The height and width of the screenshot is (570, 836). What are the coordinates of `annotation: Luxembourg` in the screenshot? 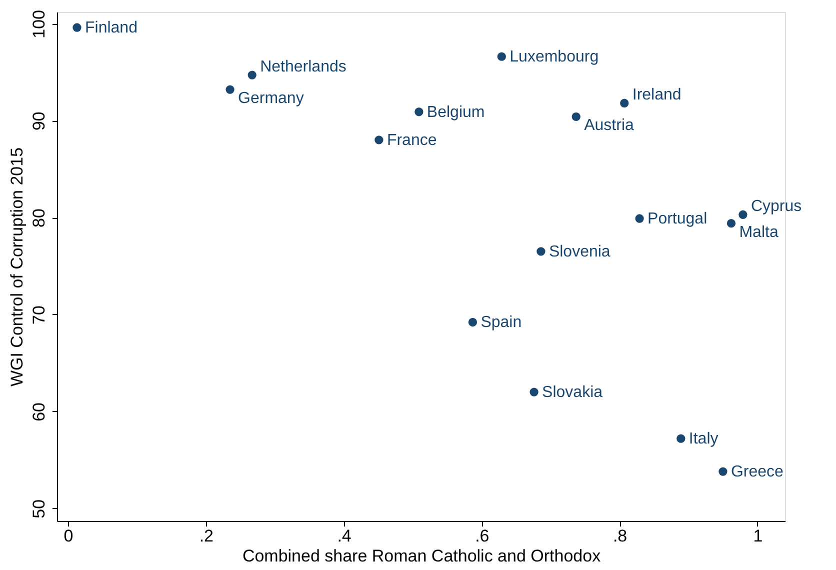 It's located at (554, 57).